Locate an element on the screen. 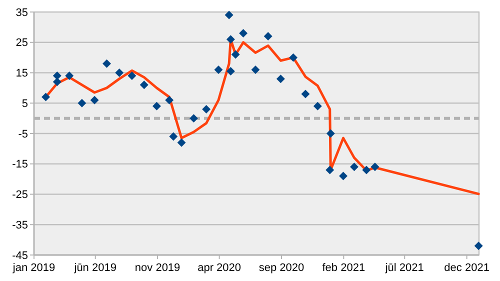 The width and height of the screenshot is (500, 281). y-tick-label: -5 is located at coordinates (23, 134).